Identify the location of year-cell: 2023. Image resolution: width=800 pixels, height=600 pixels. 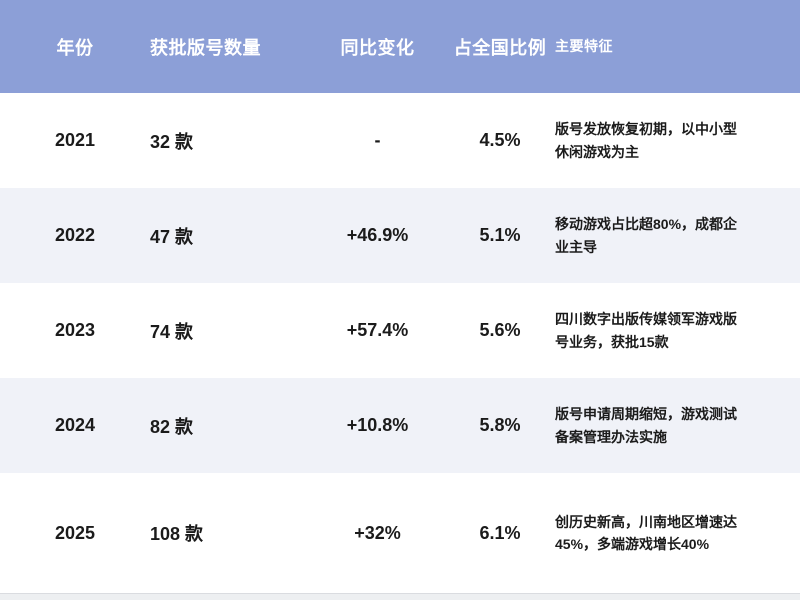
(75, 330).